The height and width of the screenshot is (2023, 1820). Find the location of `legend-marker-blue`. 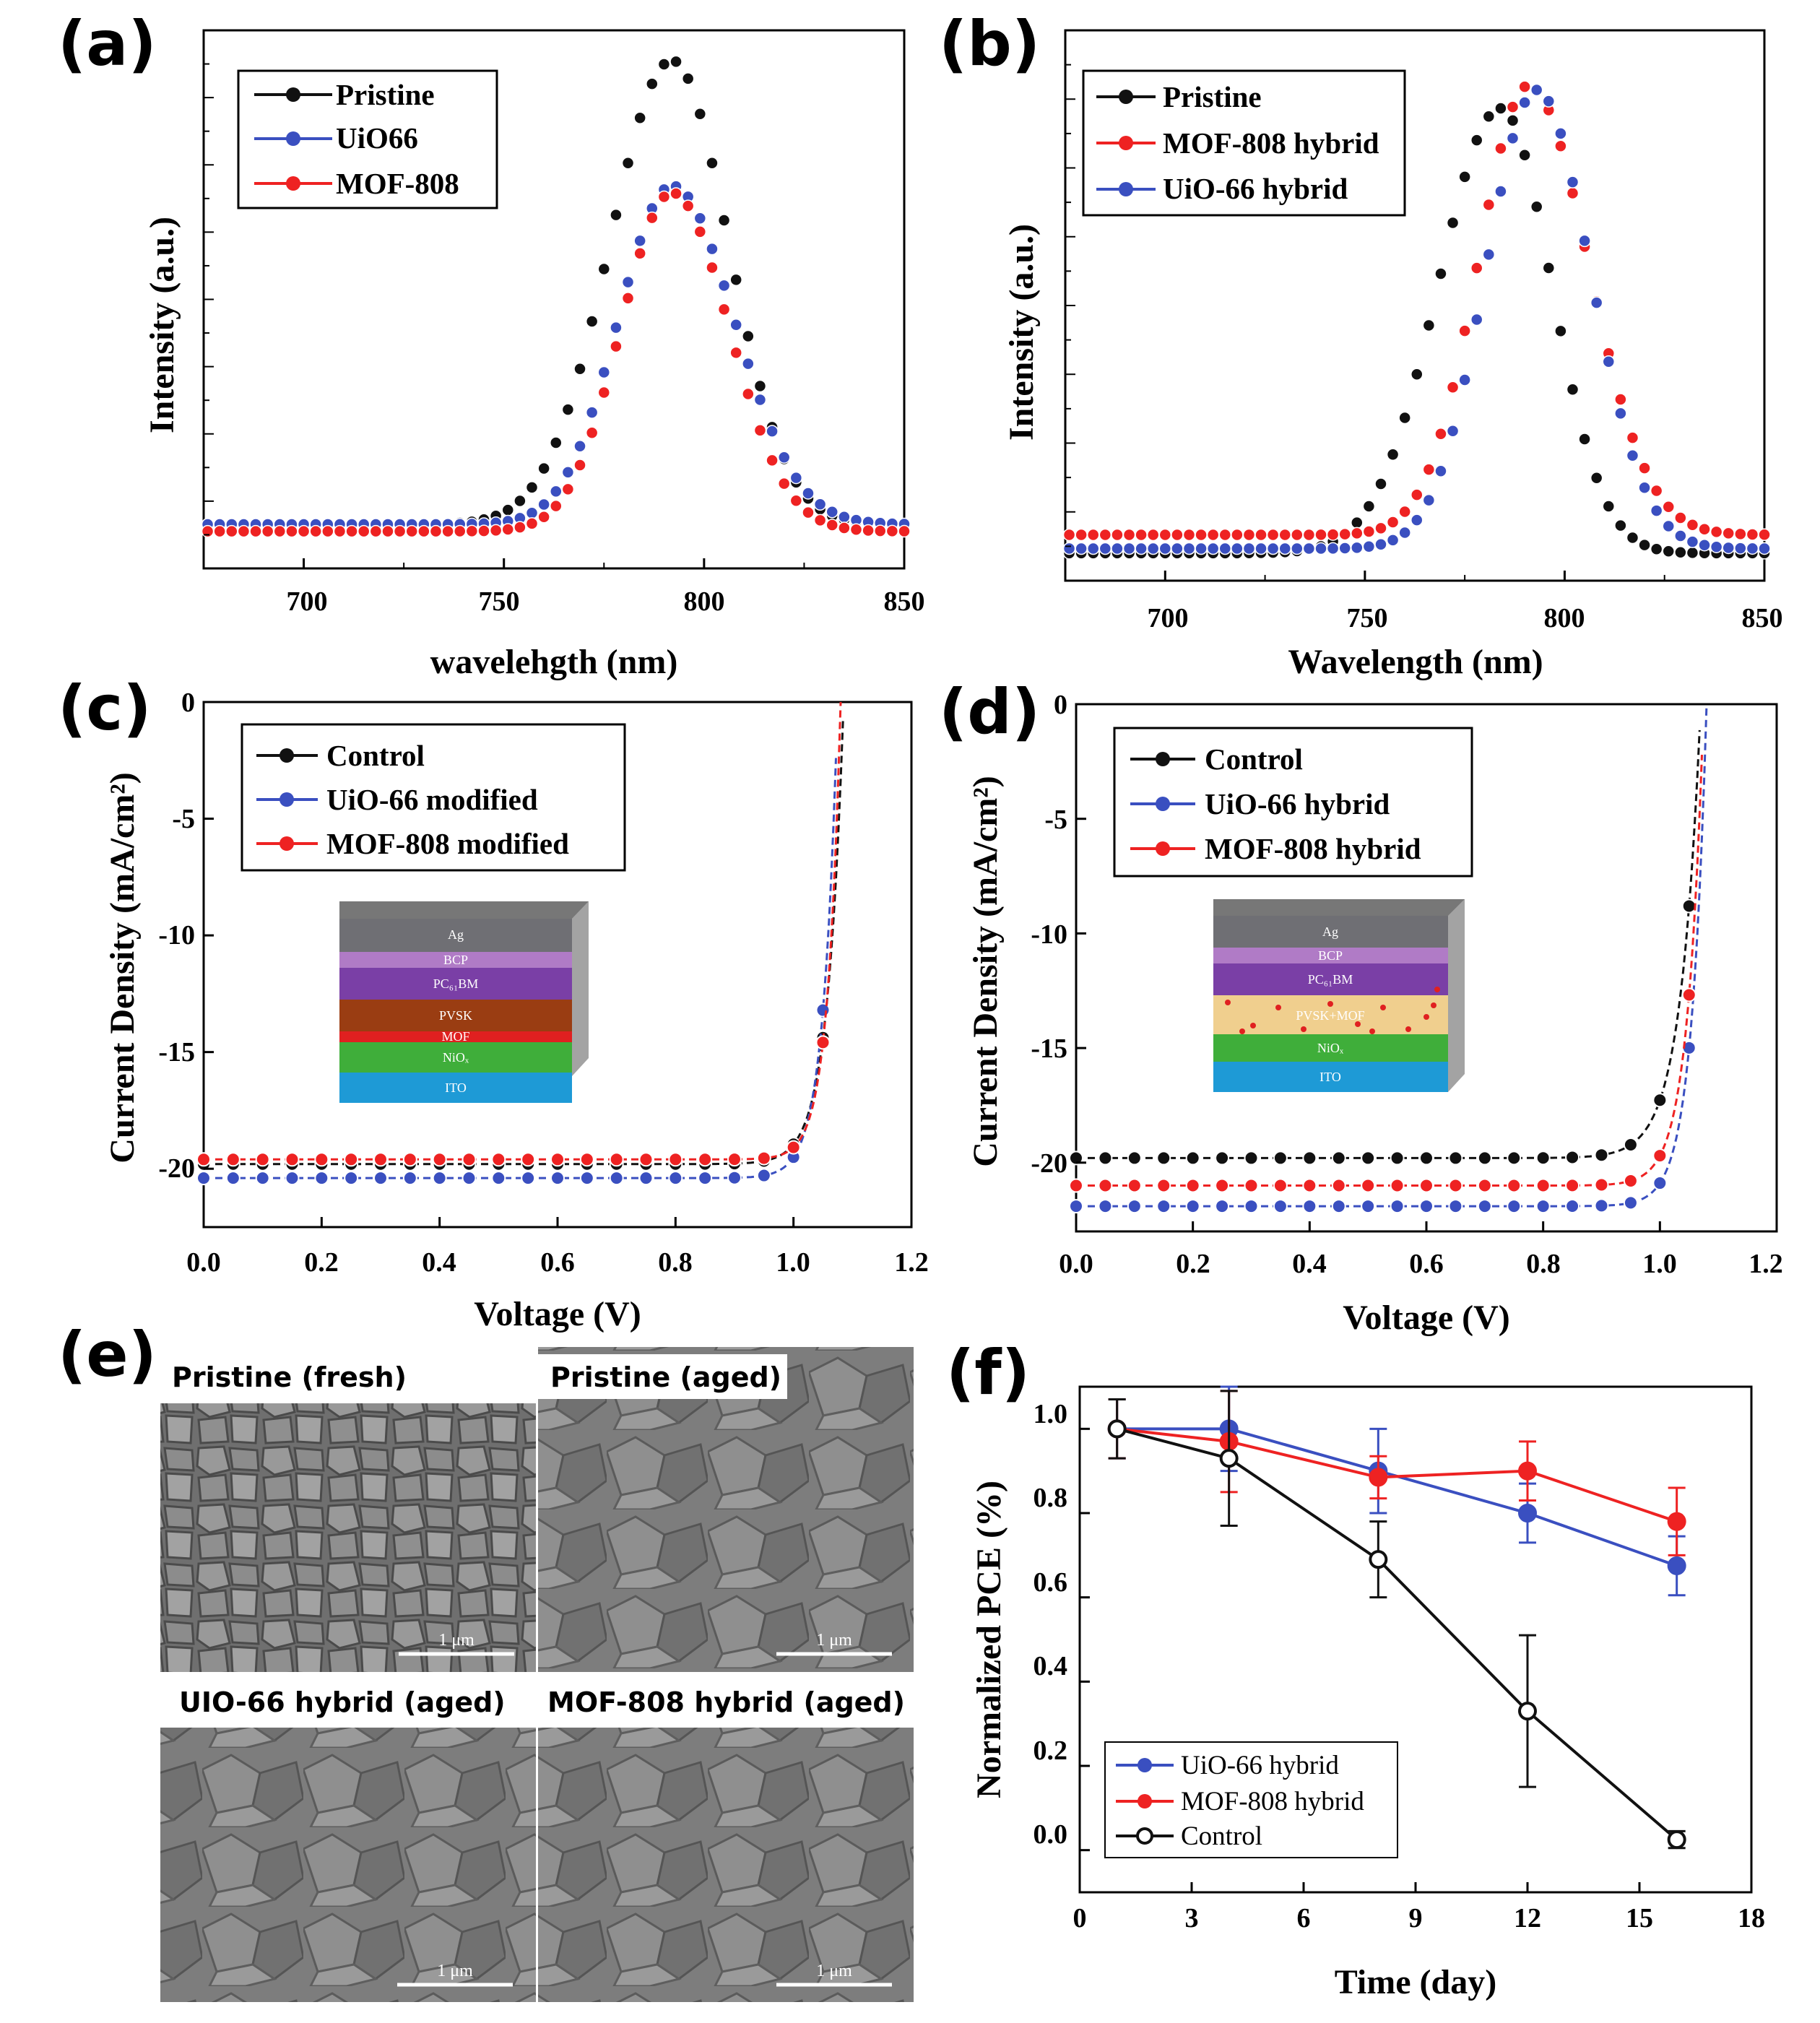

legend-marker-blue is located at coordinates (293, 138).